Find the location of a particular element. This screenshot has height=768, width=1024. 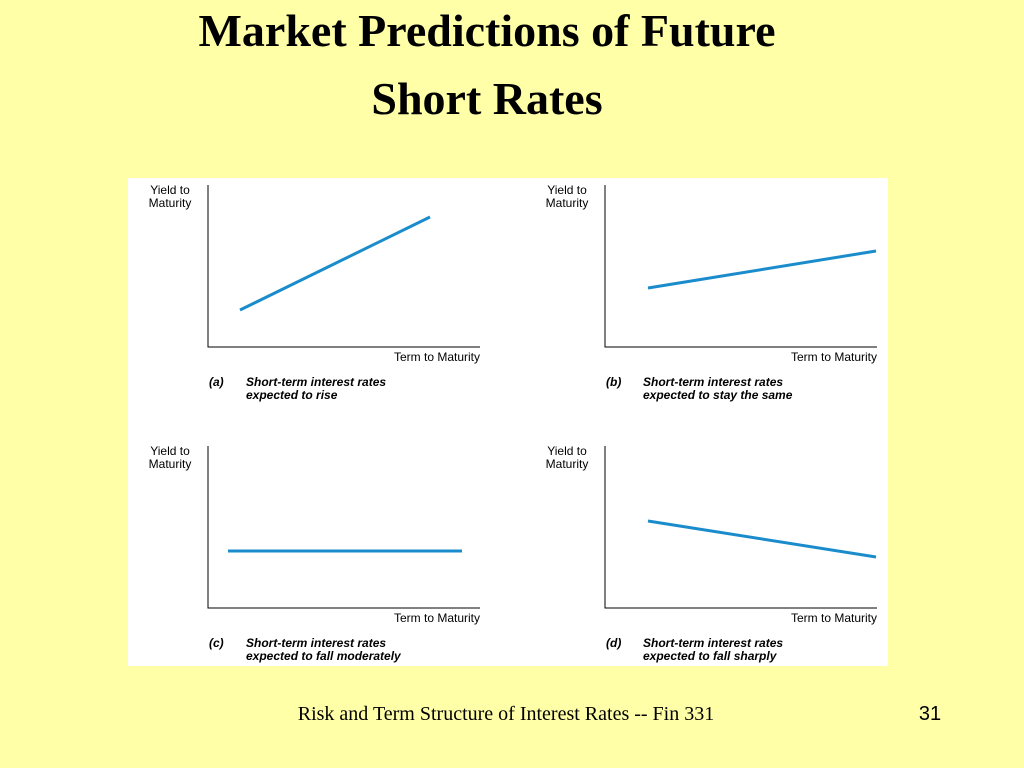

caption-letter: (b) is located at coordinates (613, 382).